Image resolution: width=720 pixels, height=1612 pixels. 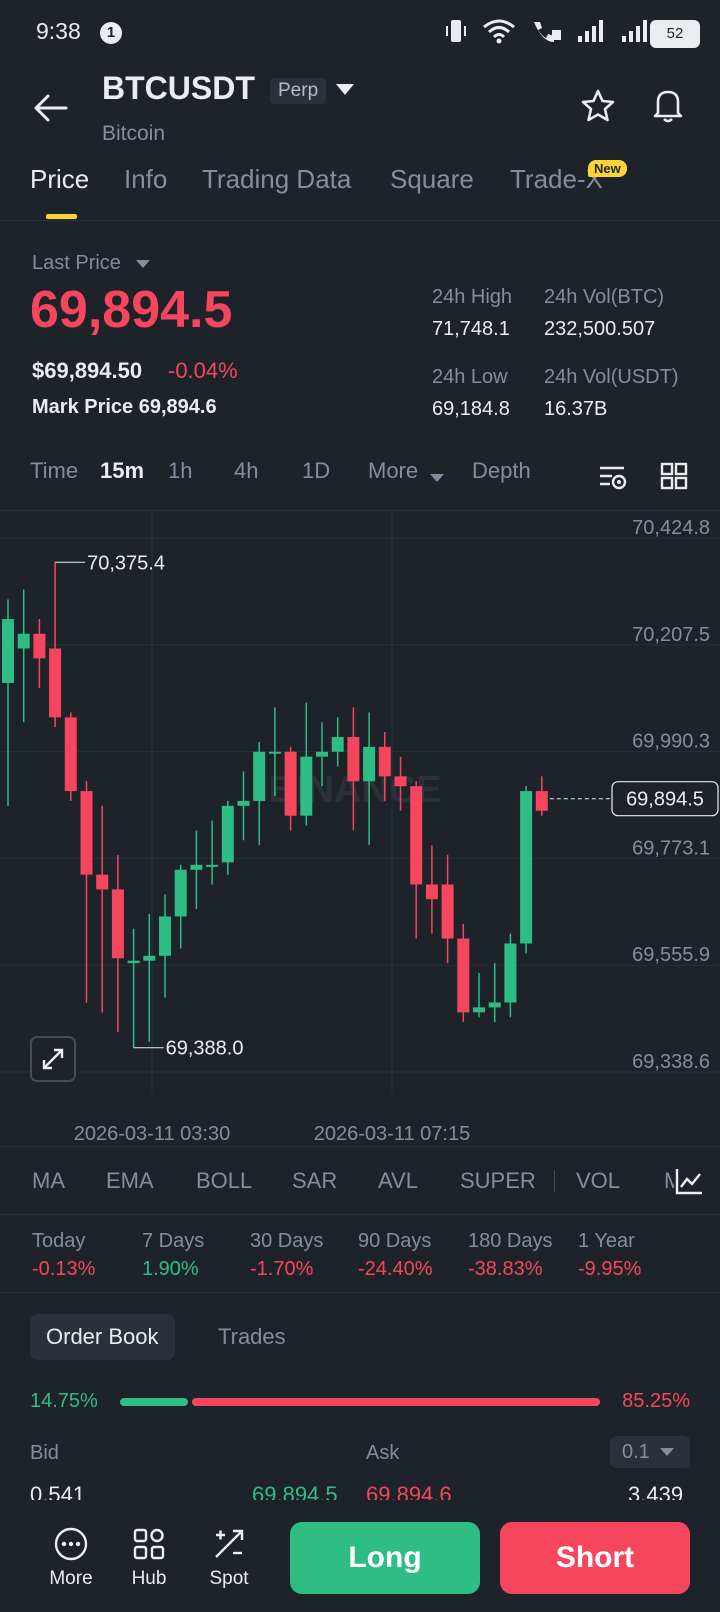 What do you see at coordinates (143, 264) in the screenshot?
I see `last-price-dropdown-icon` at bounding box center [143, 264].